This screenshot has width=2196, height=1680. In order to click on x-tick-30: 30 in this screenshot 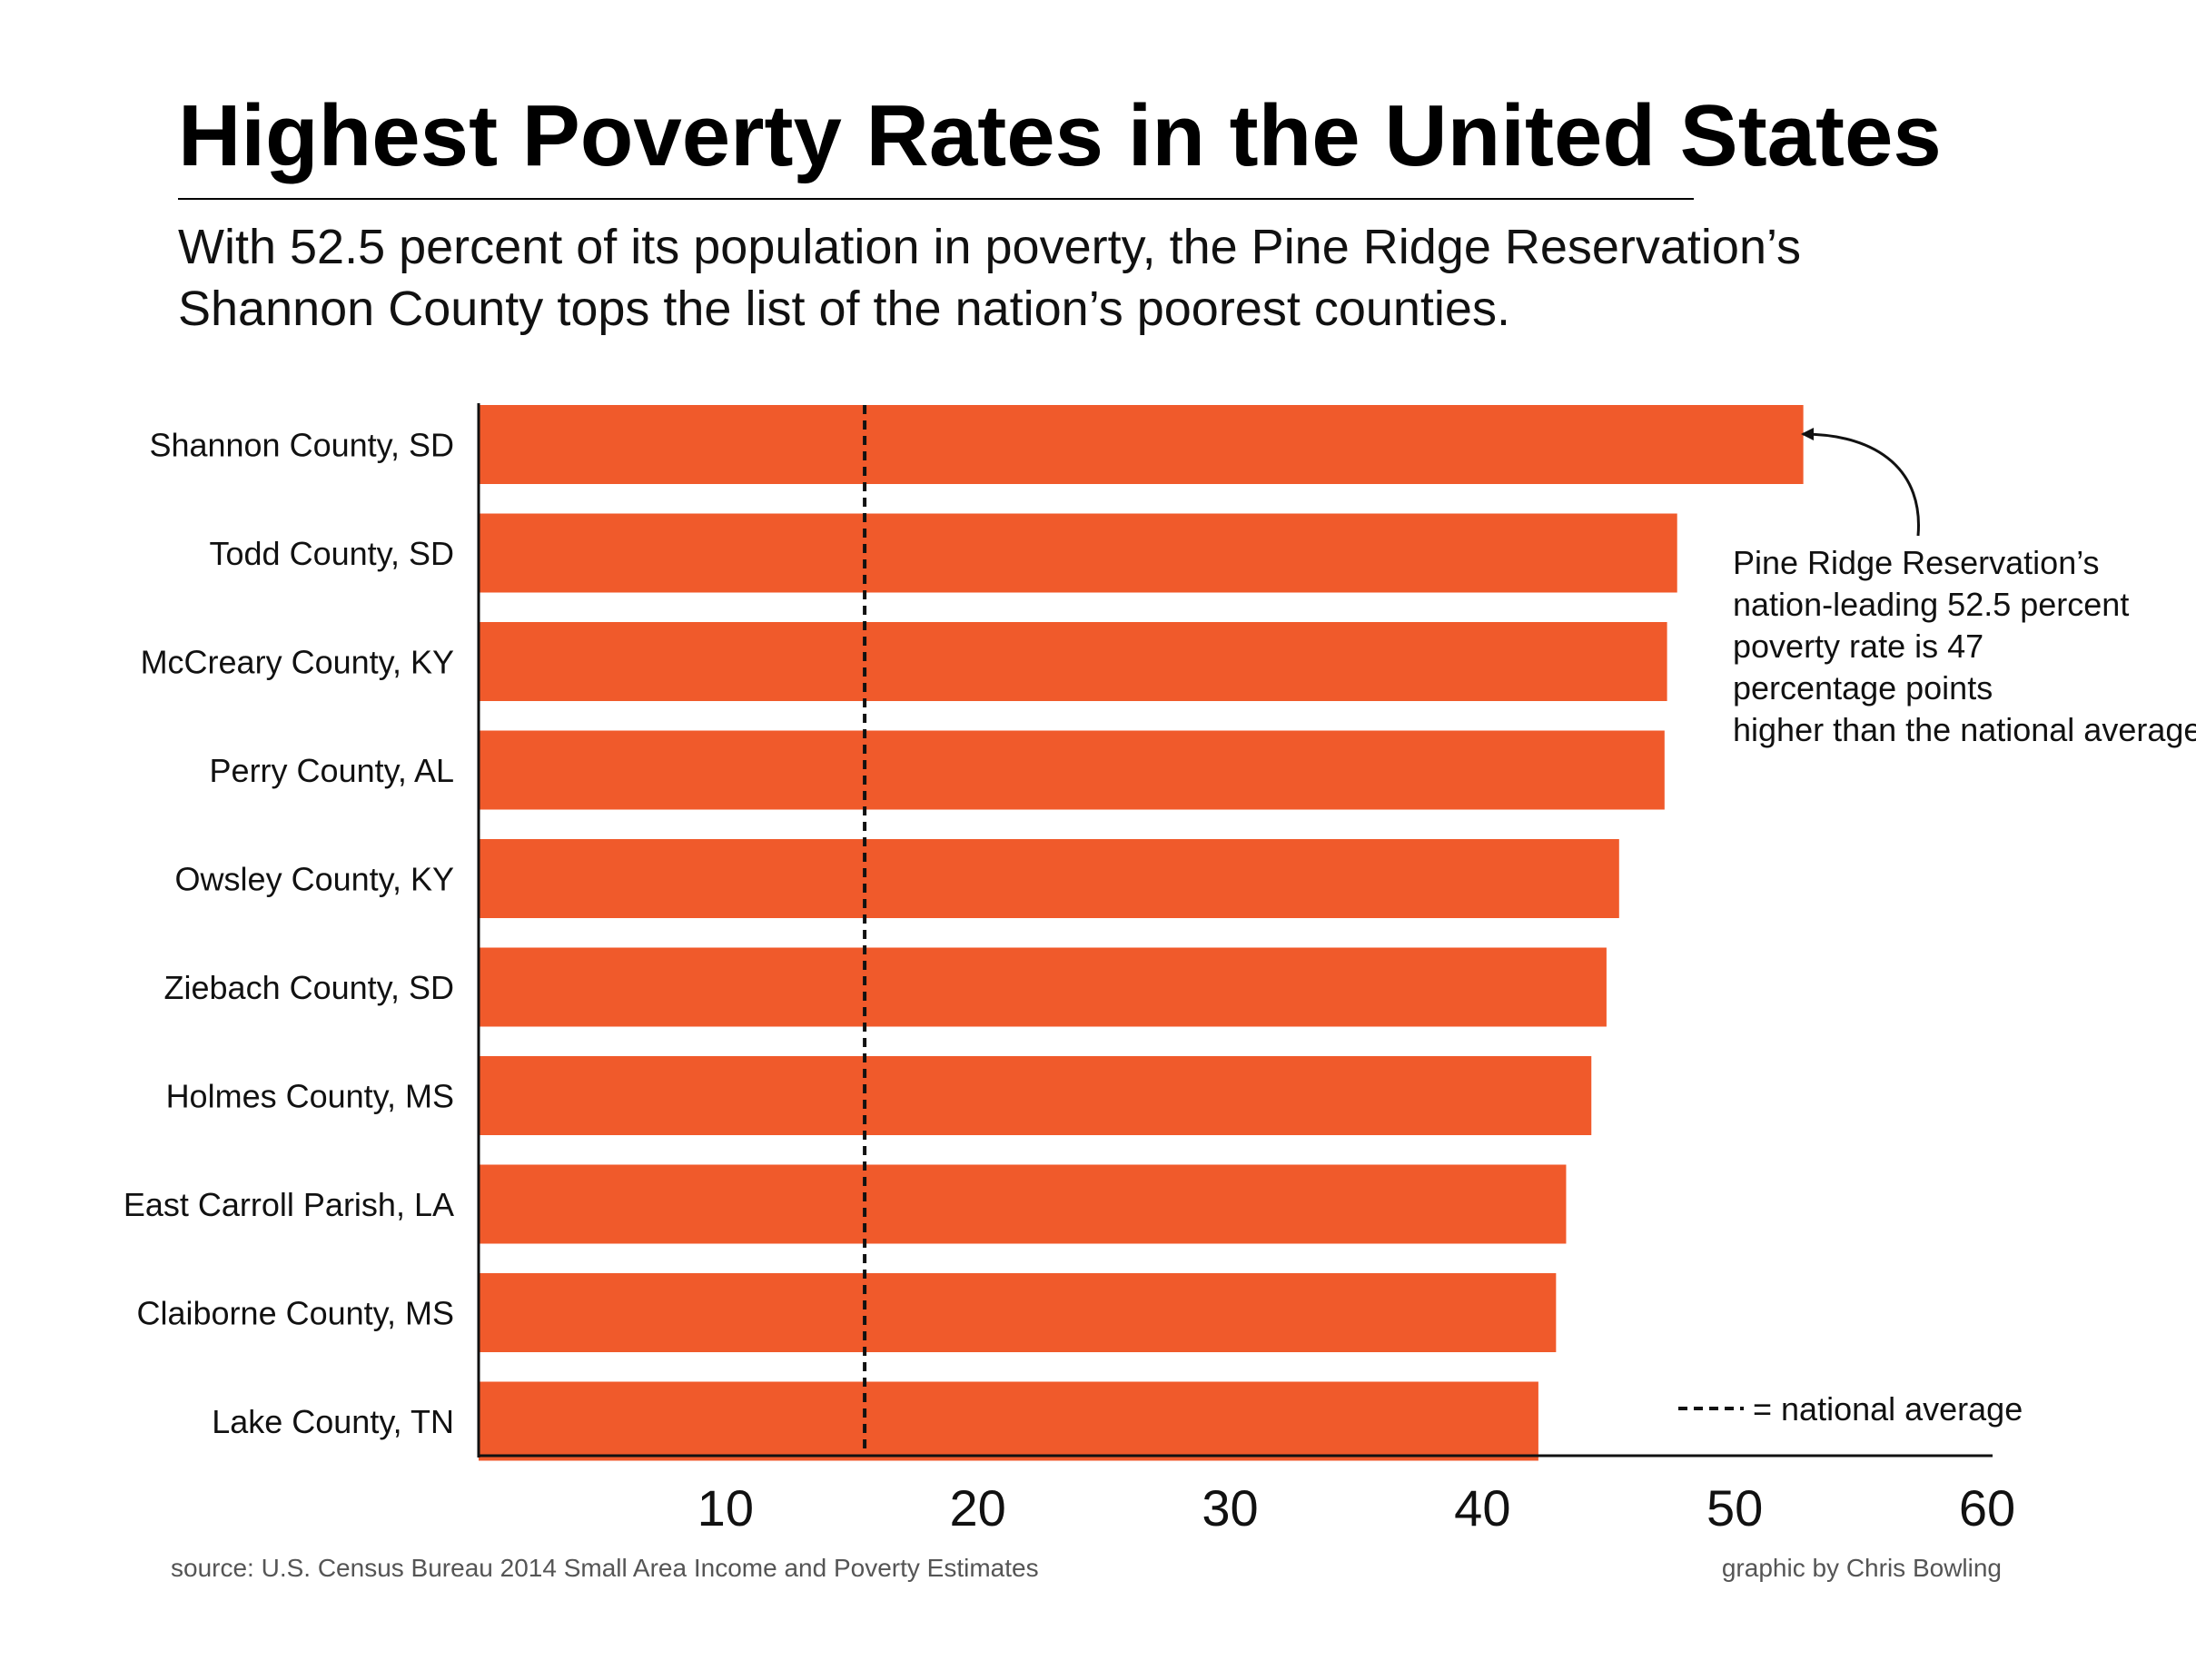, I will do `click(1230, 1508)`.